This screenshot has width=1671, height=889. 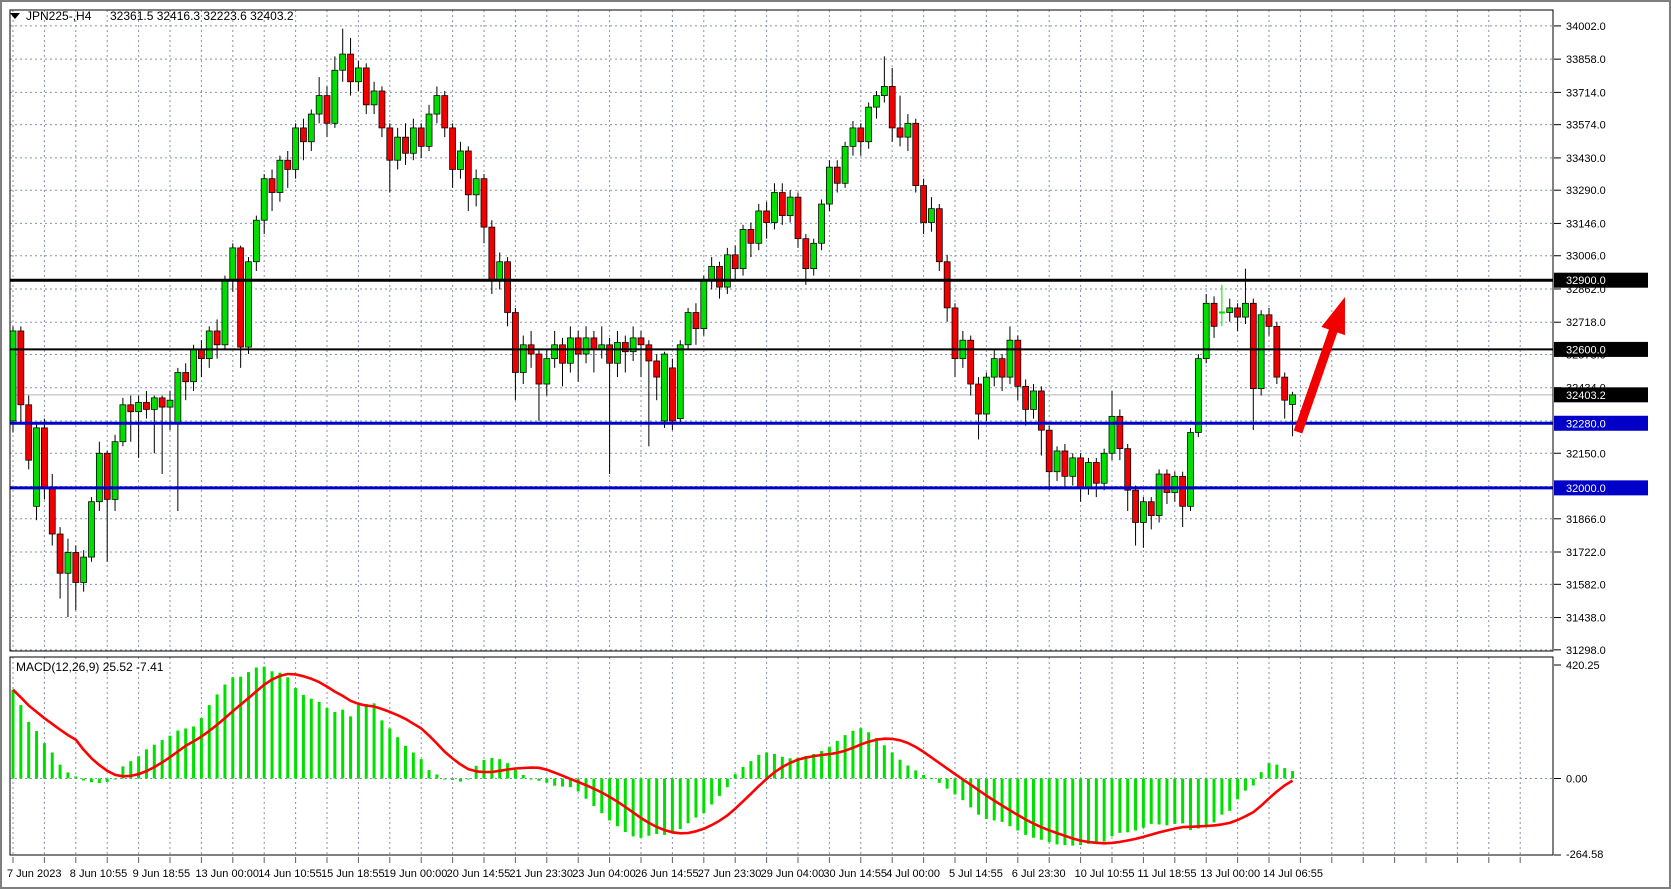 What do you see at coordinates (1316, 378) in the screenshot?
I see `arrow-shaft` at bounding box center [1316, 378].